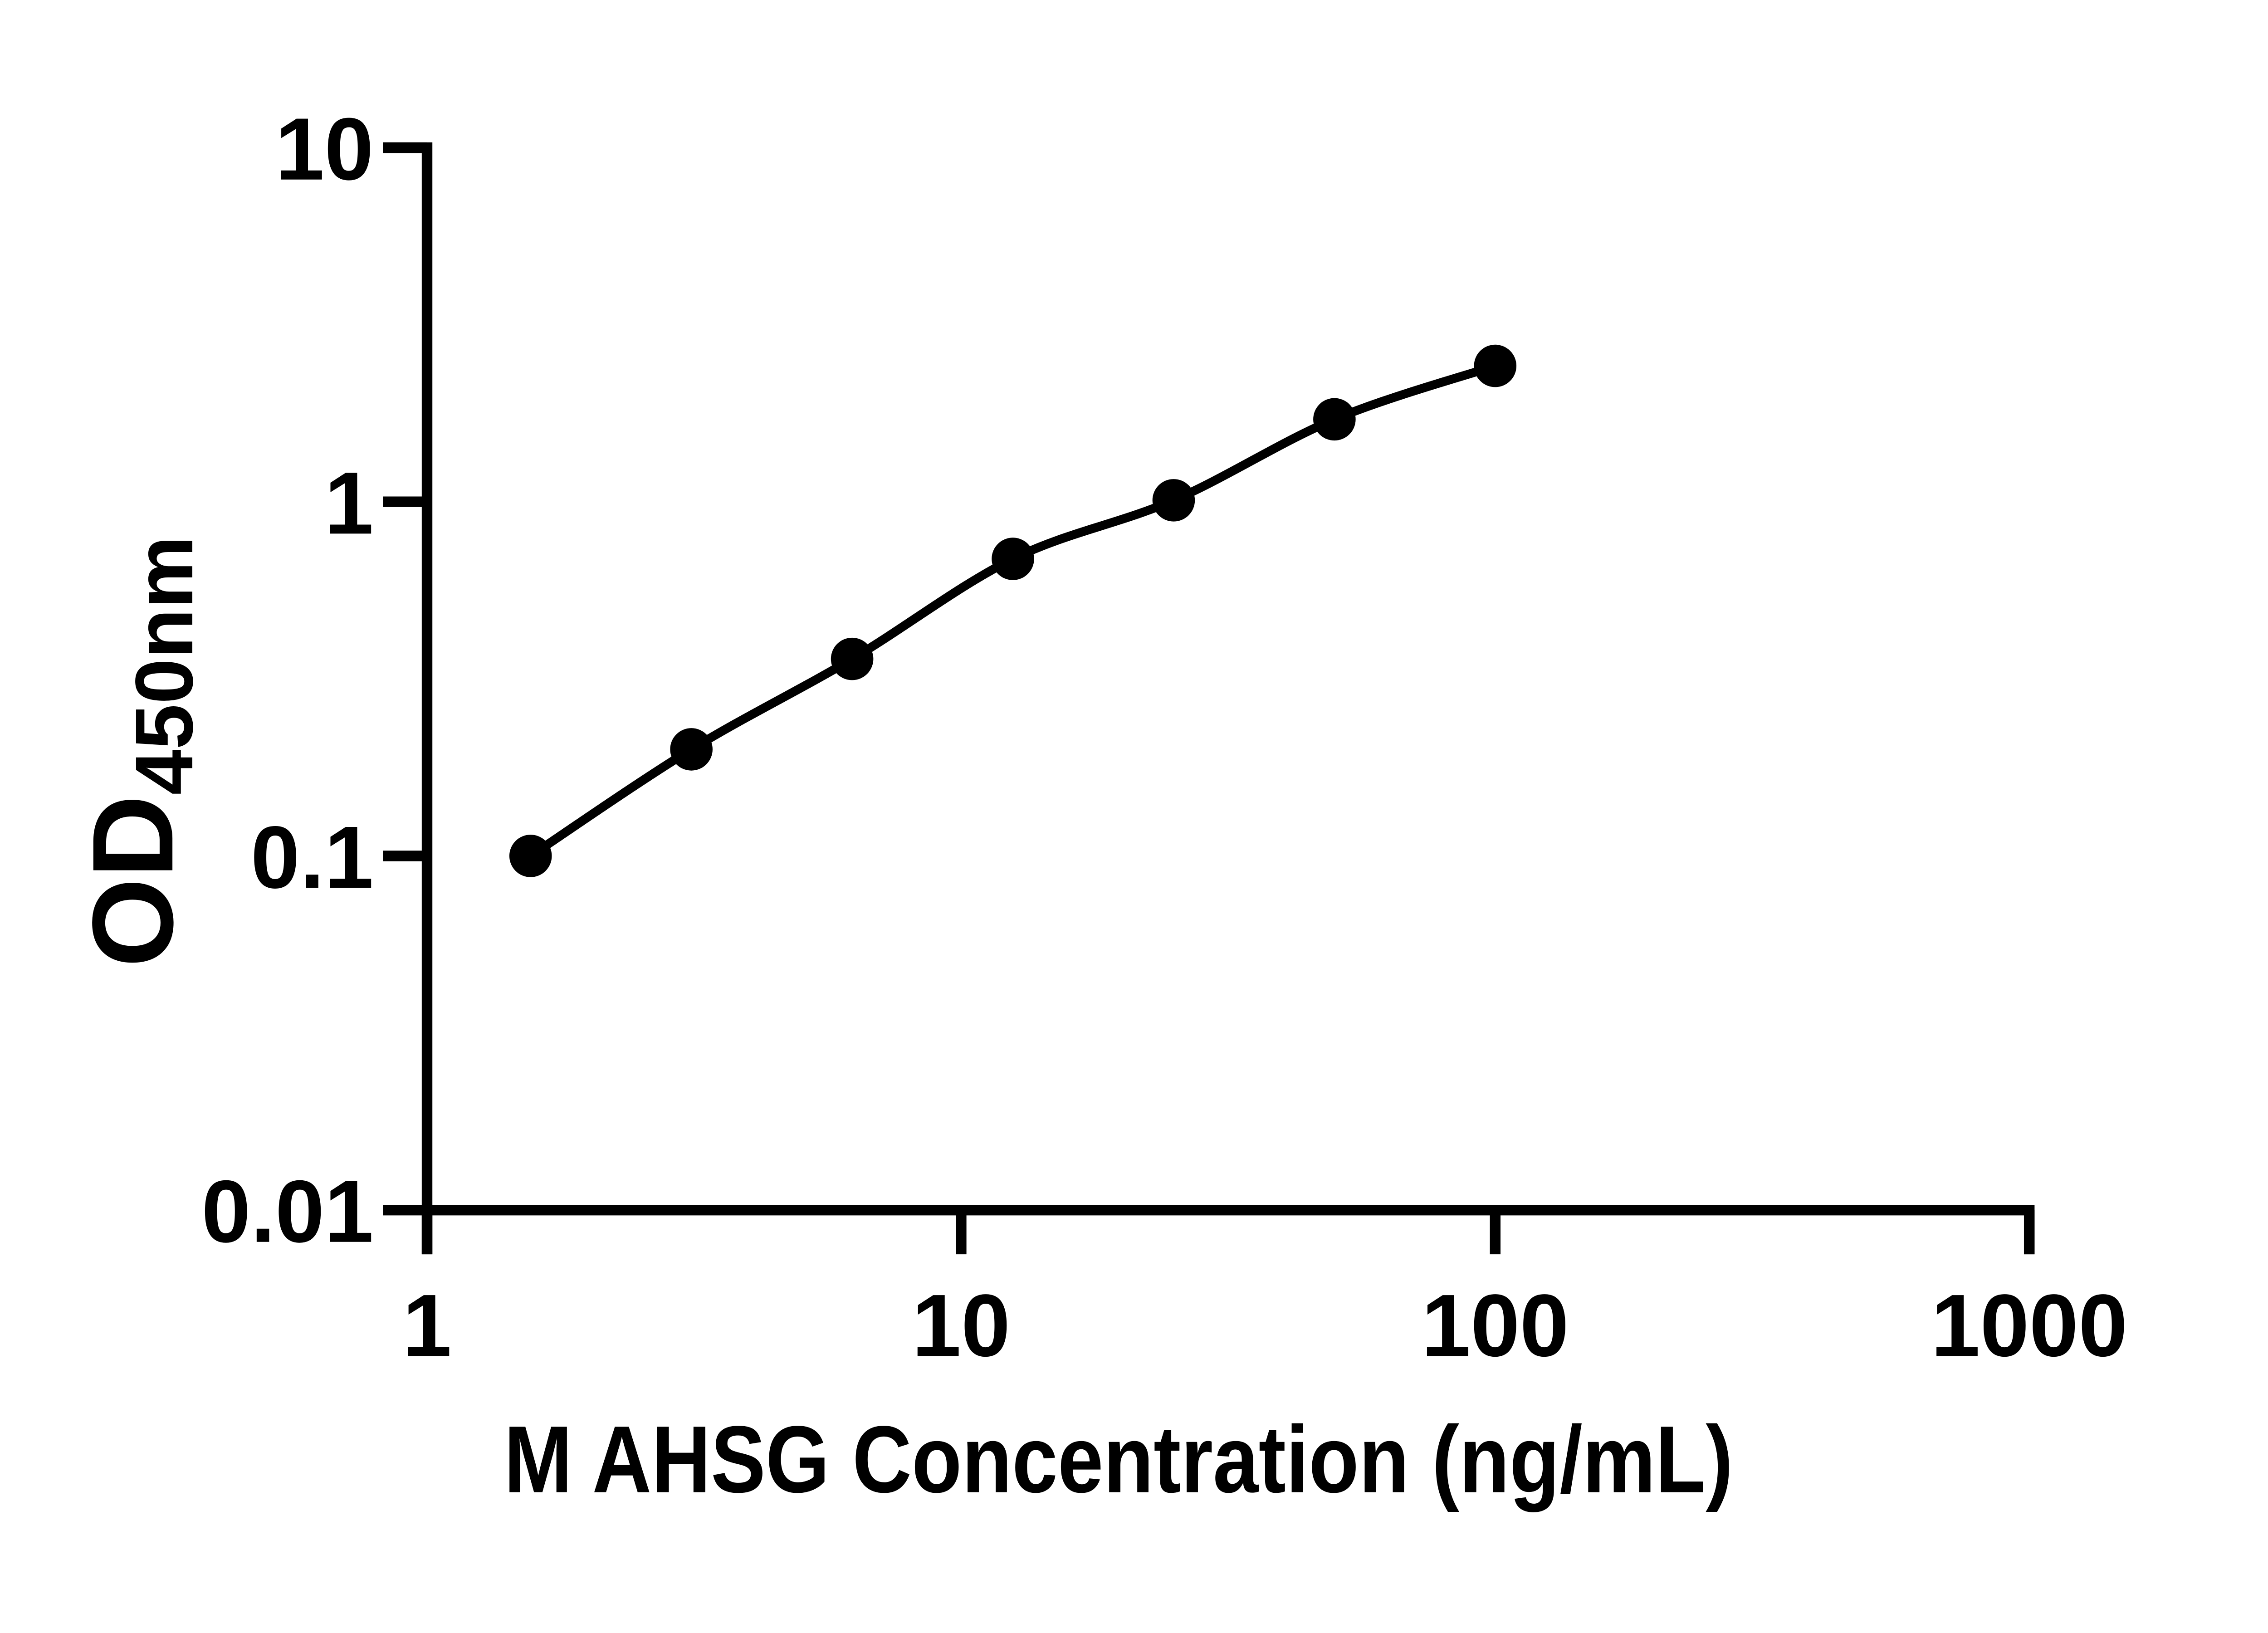  Describe the element at coordinates (427, 1325) in the screenshot. I see `x-tick-label: 1` at that location.